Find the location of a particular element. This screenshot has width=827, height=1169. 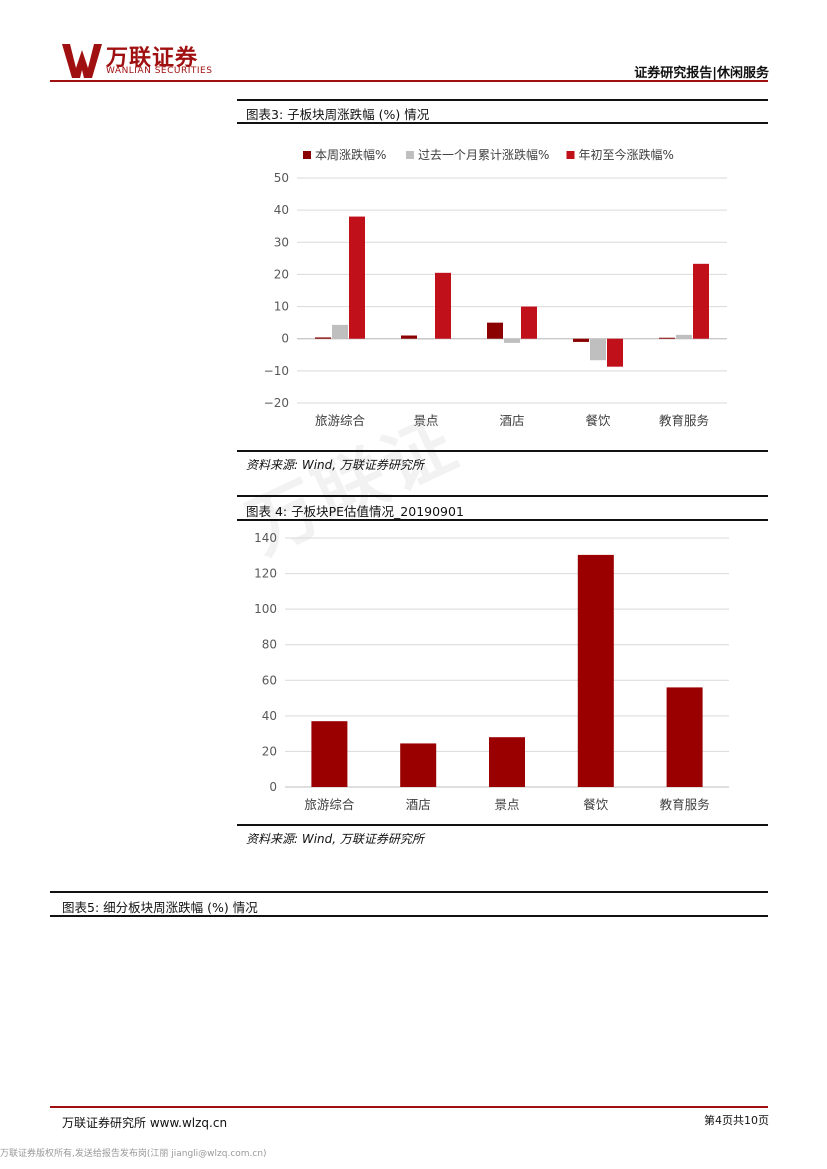

fig4-chart: 140 120 100 80 60 40 20 0 旅游综合 酒店 景点 餐饮 教育服务 is located at coordinates (491, 671).